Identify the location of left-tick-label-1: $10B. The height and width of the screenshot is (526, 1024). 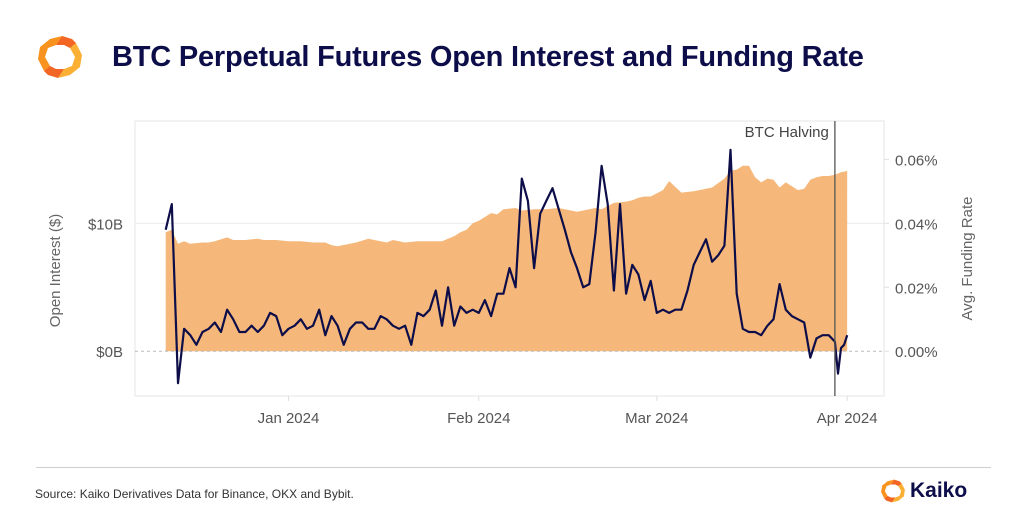
(105, 224).